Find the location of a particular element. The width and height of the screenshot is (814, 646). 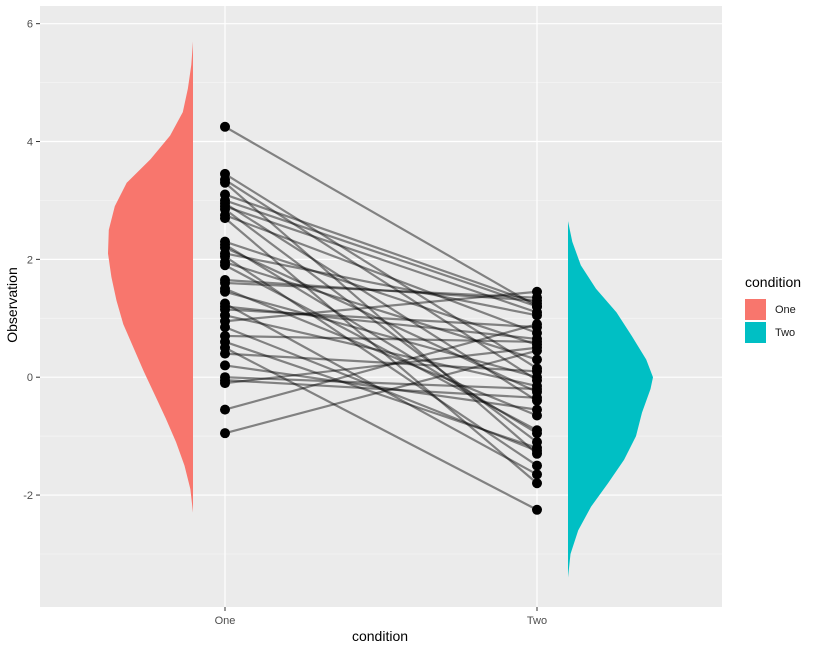

x-tick-label: One is located at coordinates (225, 621).